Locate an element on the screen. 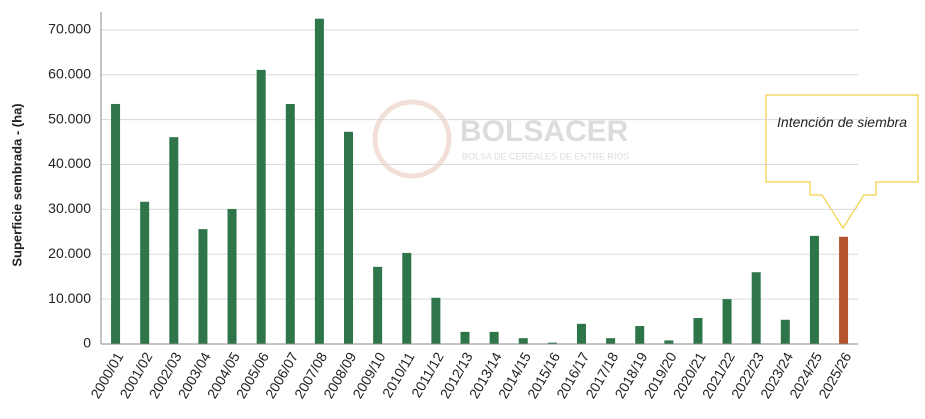 Image resolution: width=925 pixels, height=419 pixels. y-axis-title: Superficie sembrada - (ha) is located at coordinates (16, 184).